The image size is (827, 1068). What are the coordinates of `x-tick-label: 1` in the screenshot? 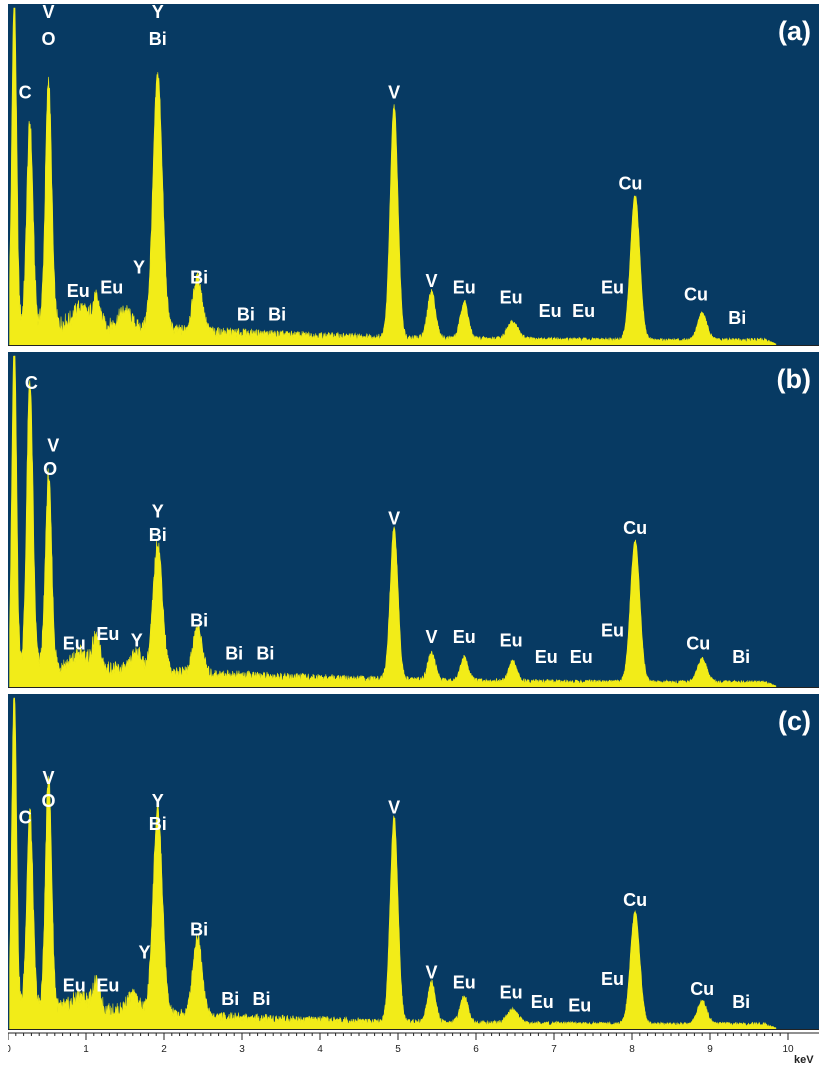 It's located at (86, 1049).